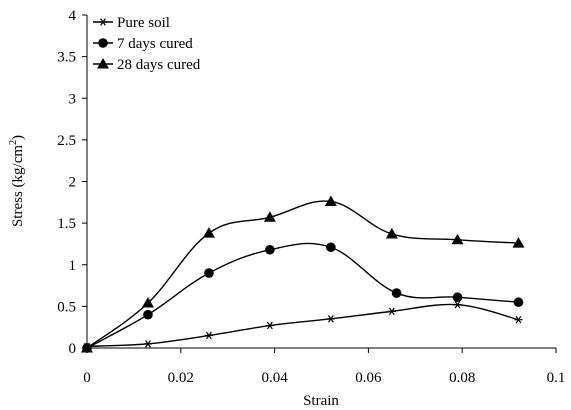 The width and height of the screenshot is (571, 410). Describe the element at coordinates (159, 65) in the screenshot. I see `legend-label: 28 days cured` at that location.